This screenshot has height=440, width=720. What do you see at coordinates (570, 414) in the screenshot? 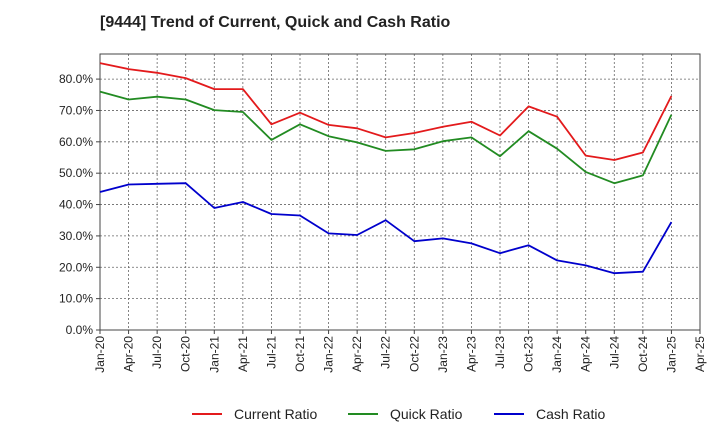
I see `cash-ratio-legend-label: Cash Ratio` at bounding box center [570, 414].